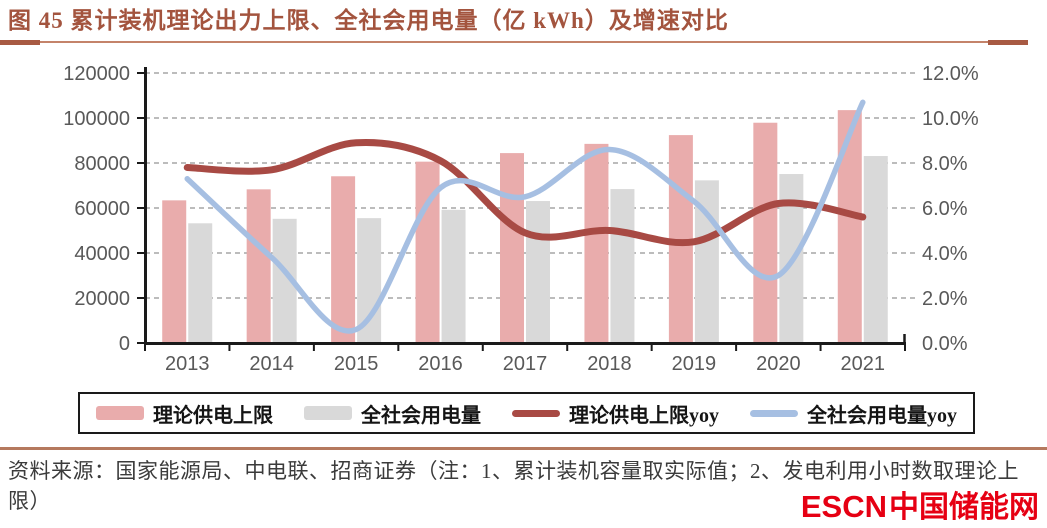 Image resolution: width=1047 pixels, height=528 pixels. I want to click on title-underline-base, so click(514, 42).